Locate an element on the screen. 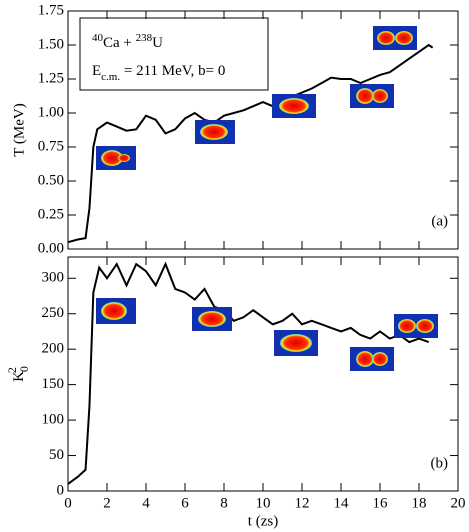 The height and width of the screenshot is (532, 469). y-tick-label: 50 is located at coordinates (56, 455).